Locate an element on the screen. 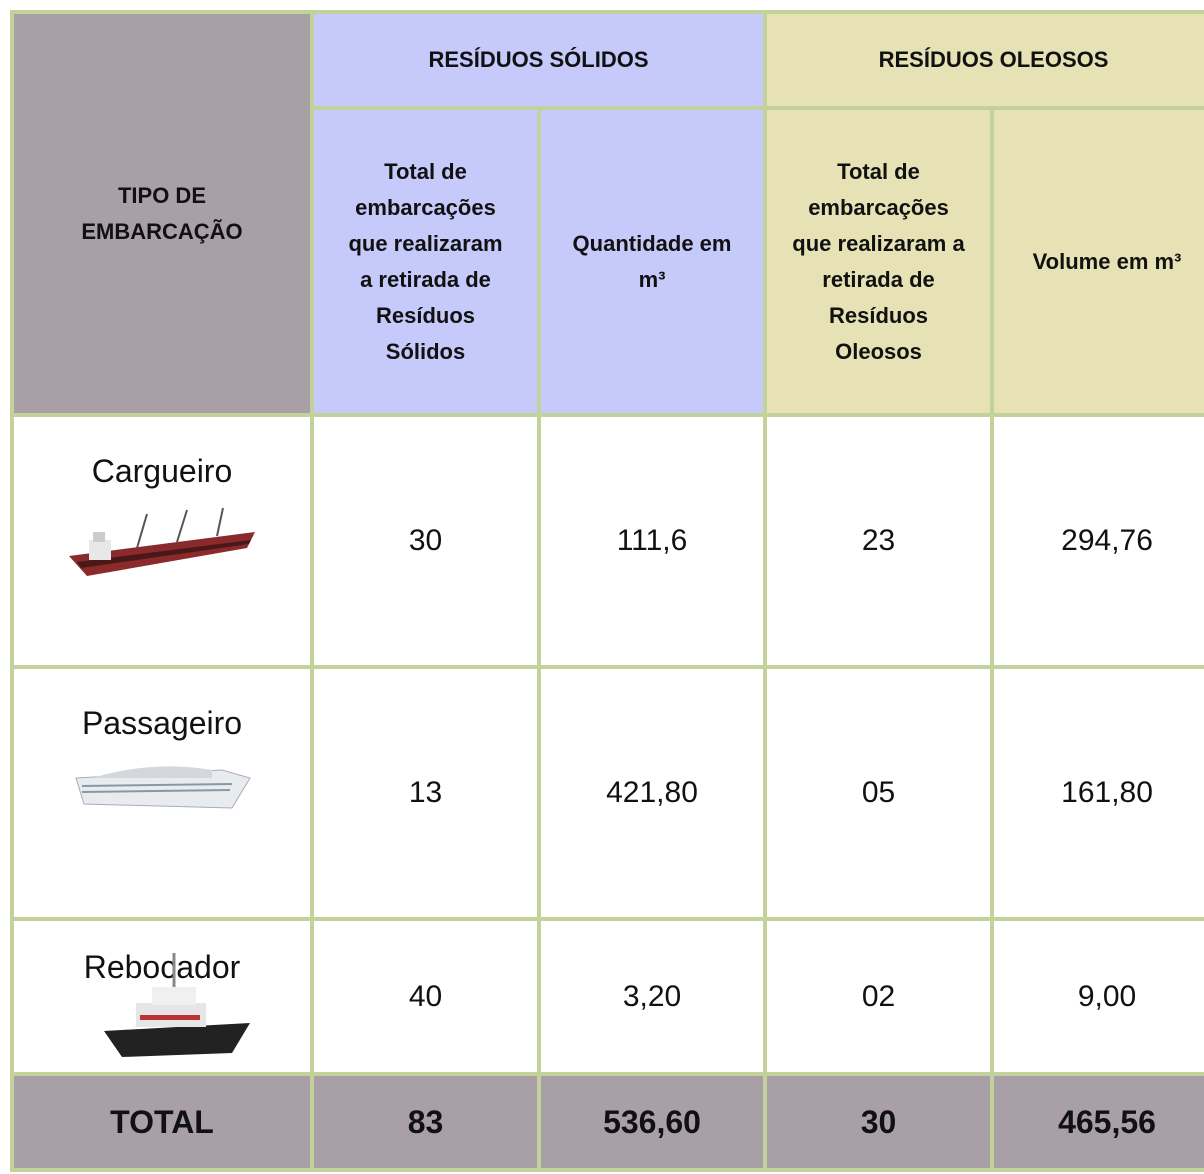 Image resolution: width=1204 pixels, height=1174 pixels. total-label: TOTAL is located at coordinates (162, 1122).